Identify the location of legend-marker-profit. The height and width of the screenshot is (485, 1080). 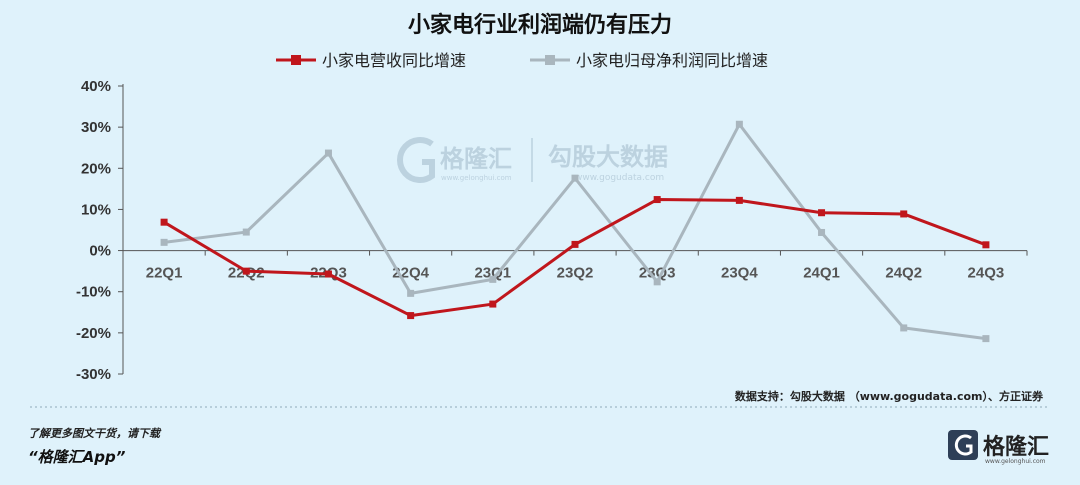
(550, 60).